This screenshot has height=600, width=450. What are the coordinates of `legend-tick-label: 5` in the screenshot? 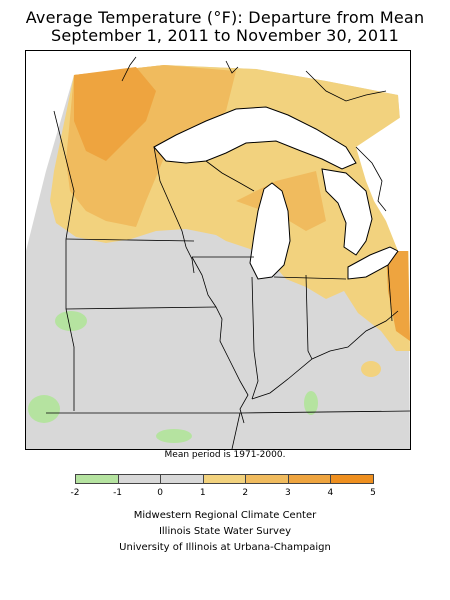 It's located at (373, 493).